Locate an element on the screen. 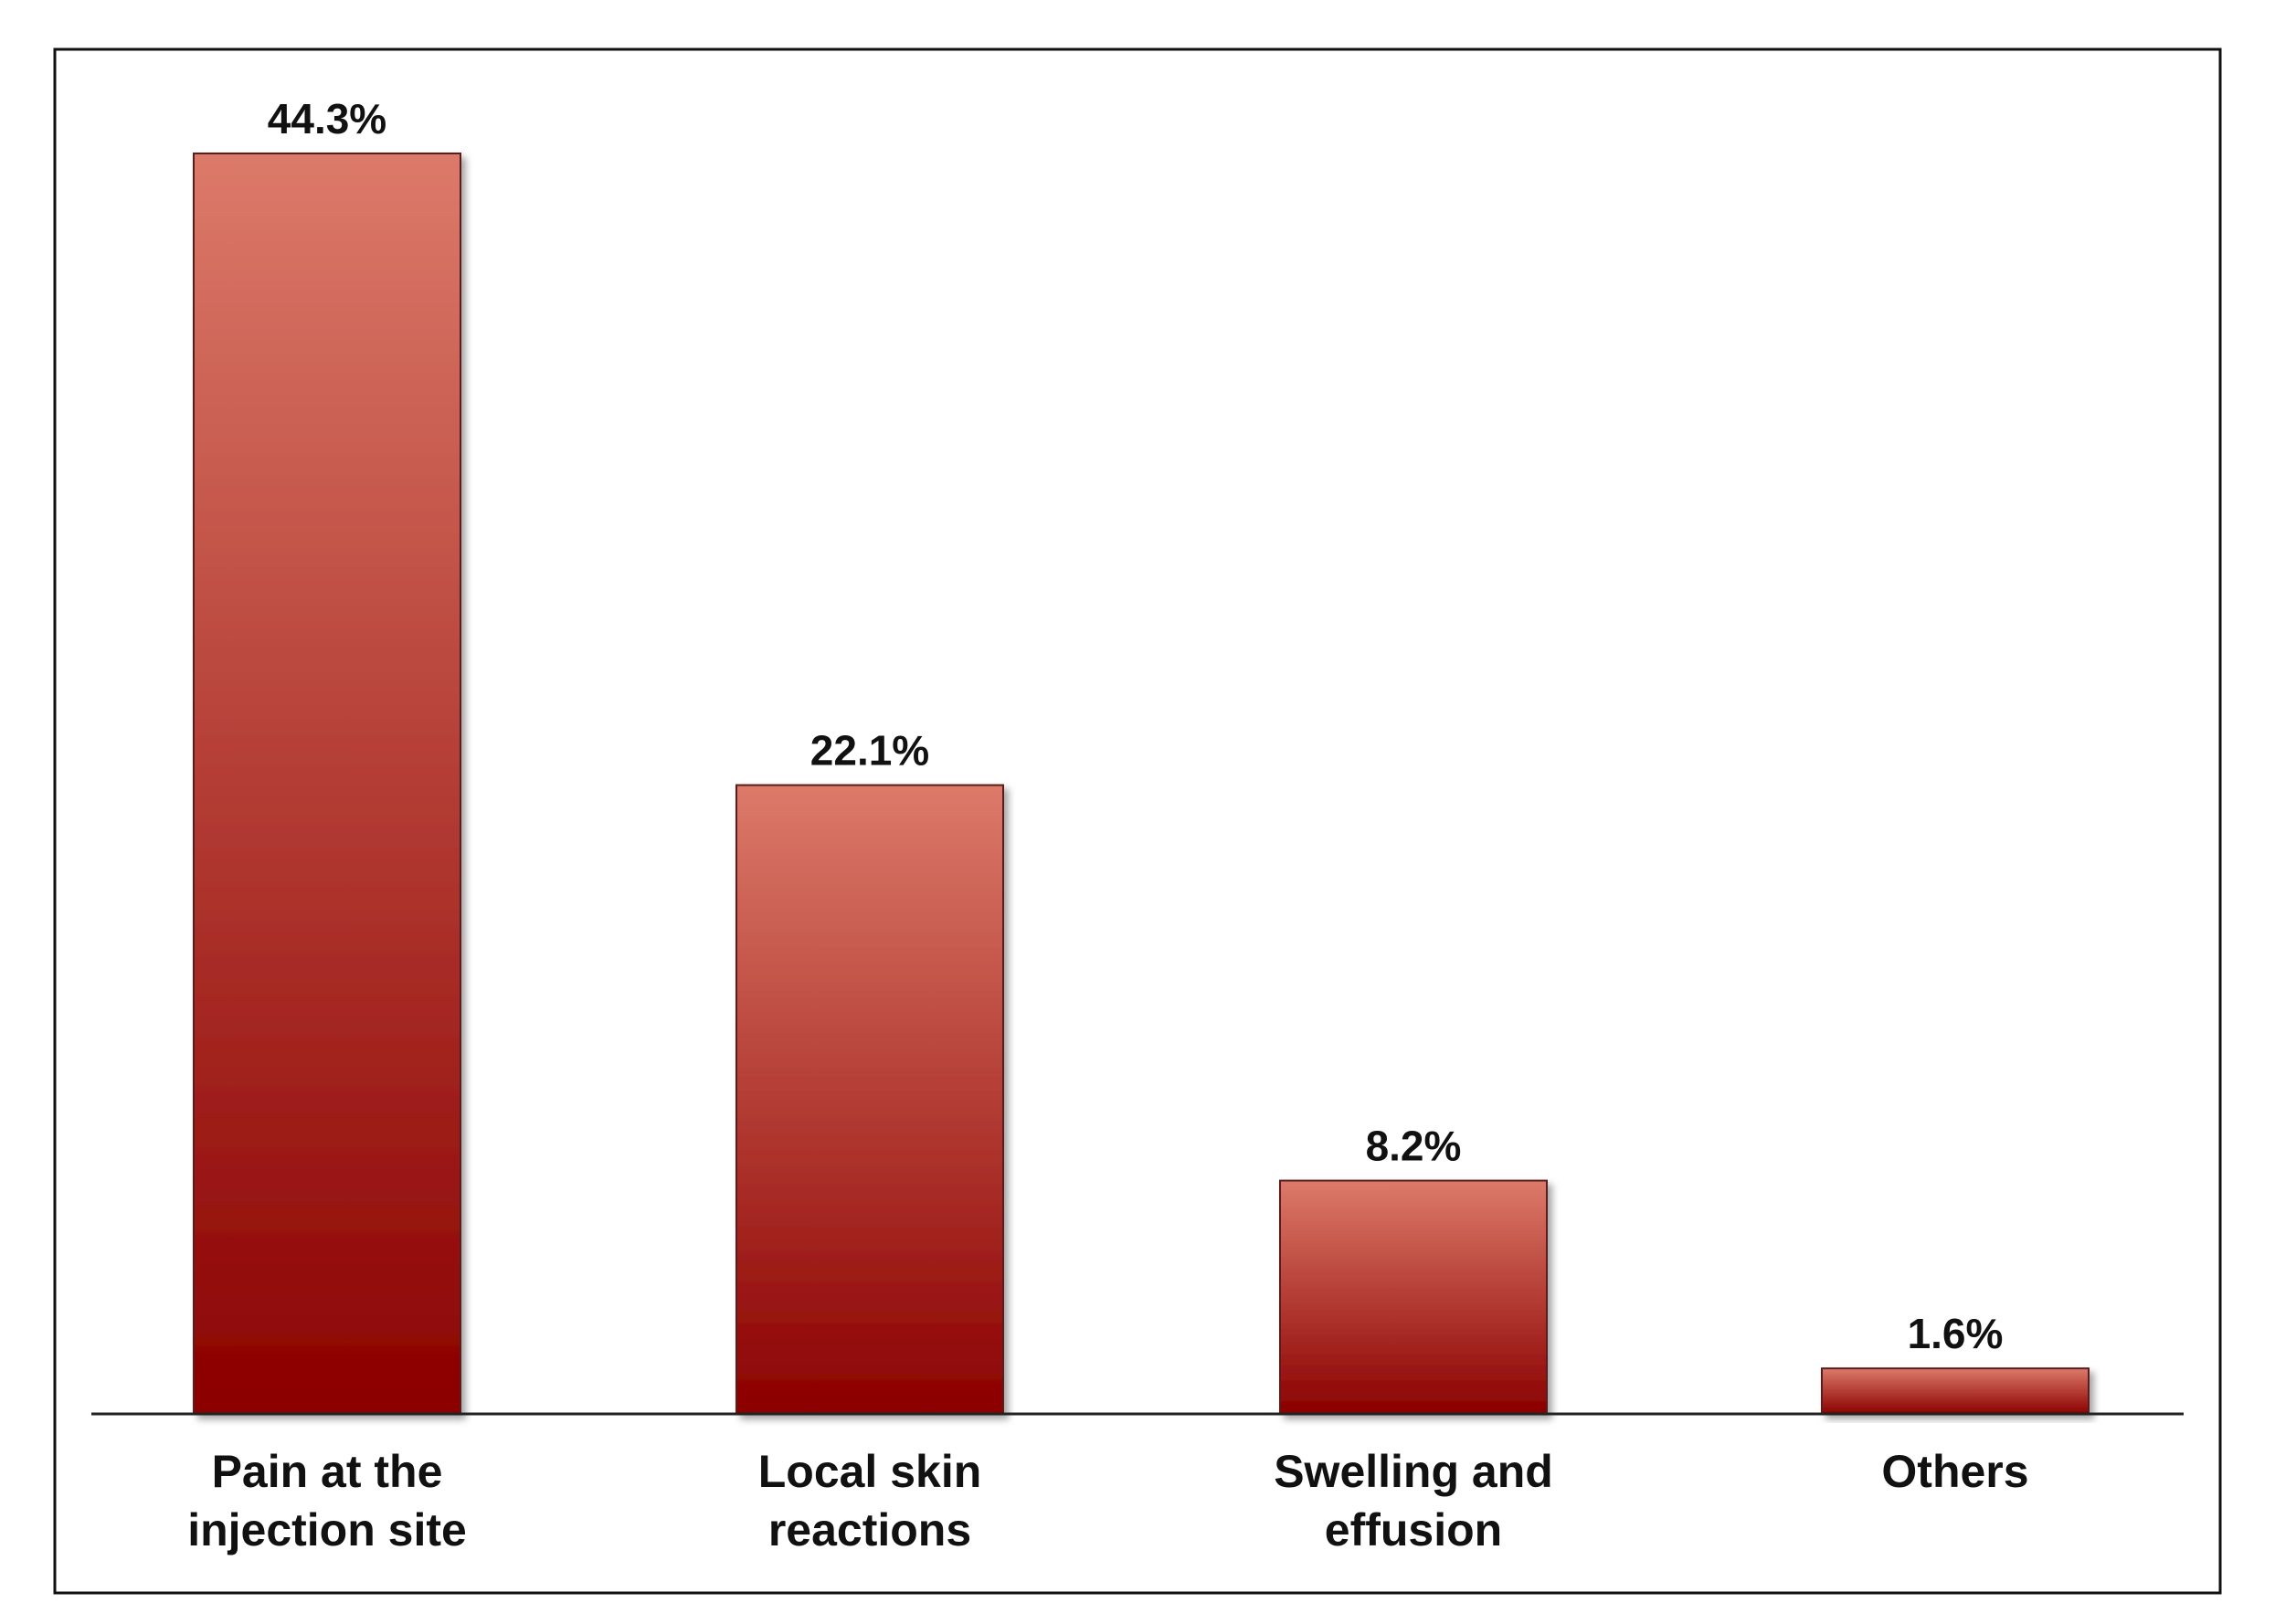 The image size is (2275, 1624). x-tick-label-2-line-0: Swelling and is located at coordinates (1414, 1472).